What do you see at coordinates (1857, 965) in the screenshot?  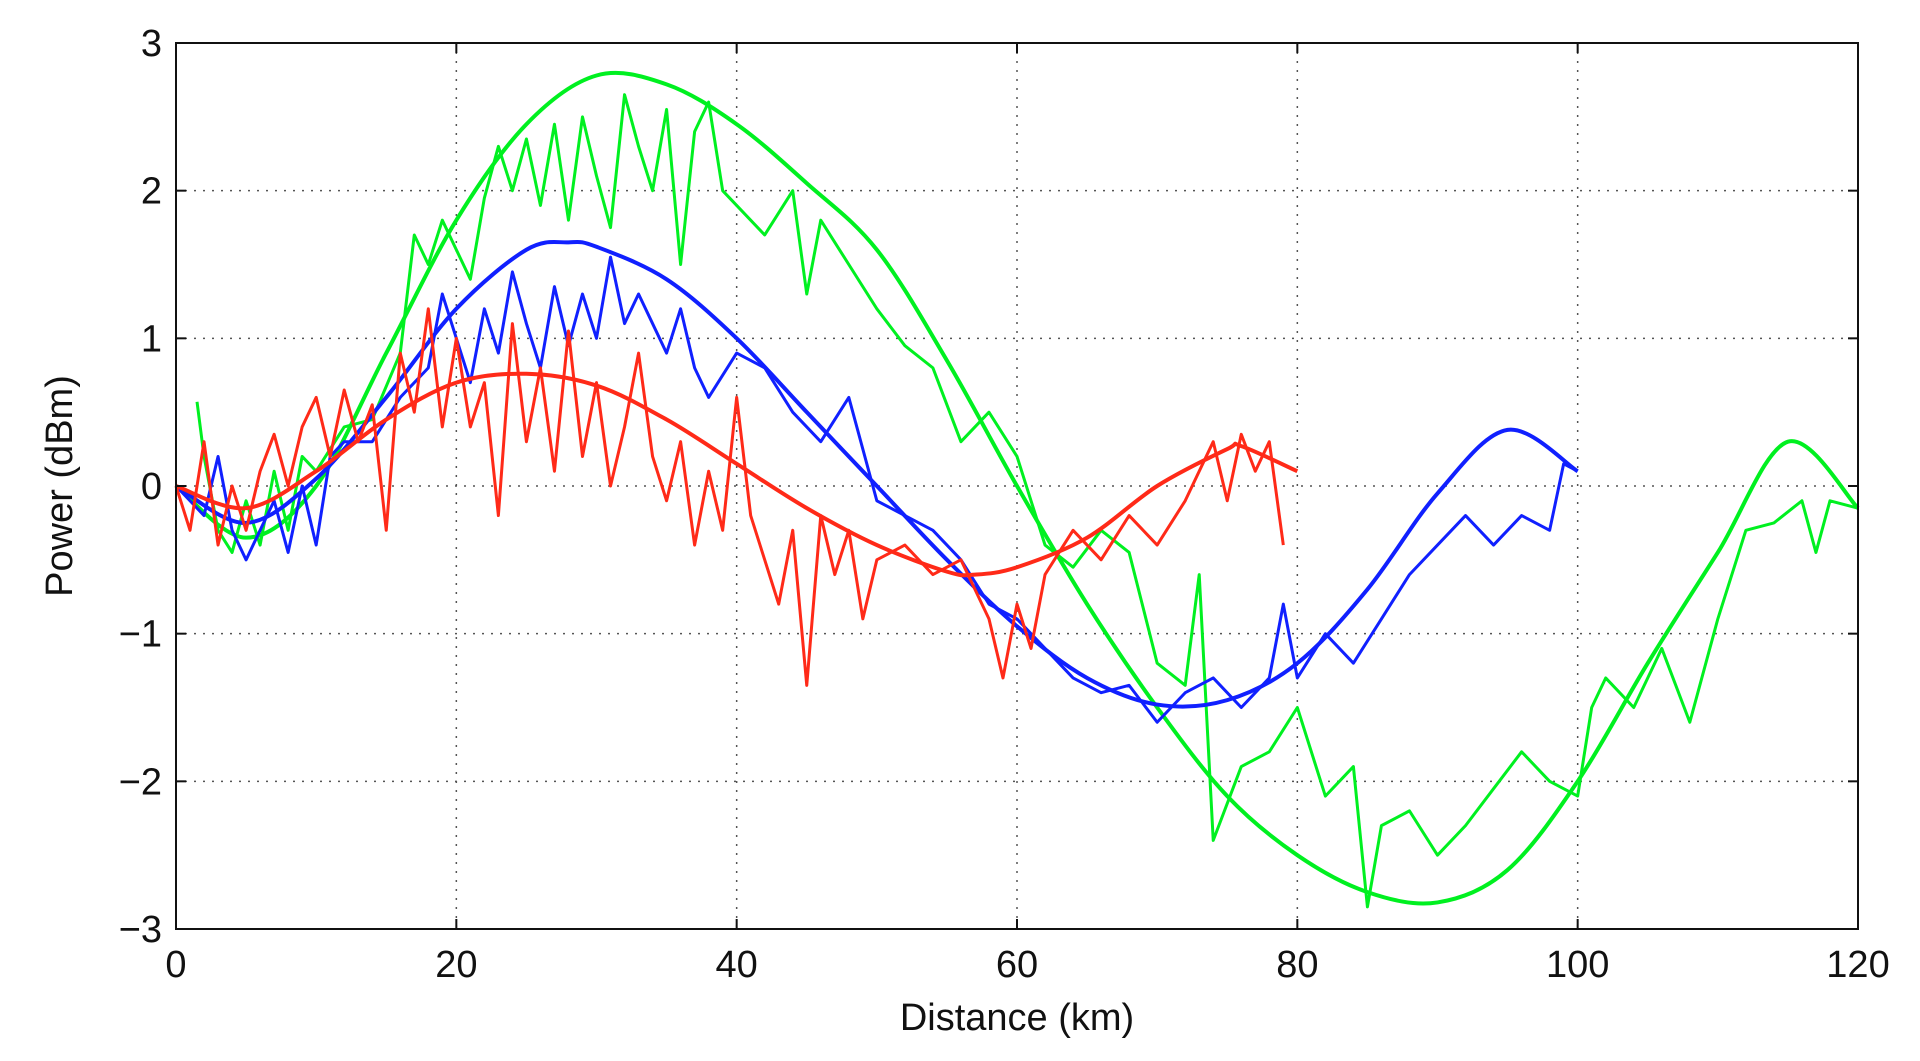 I see `x-tick-label: 120` at bounding box center [1857, 965].